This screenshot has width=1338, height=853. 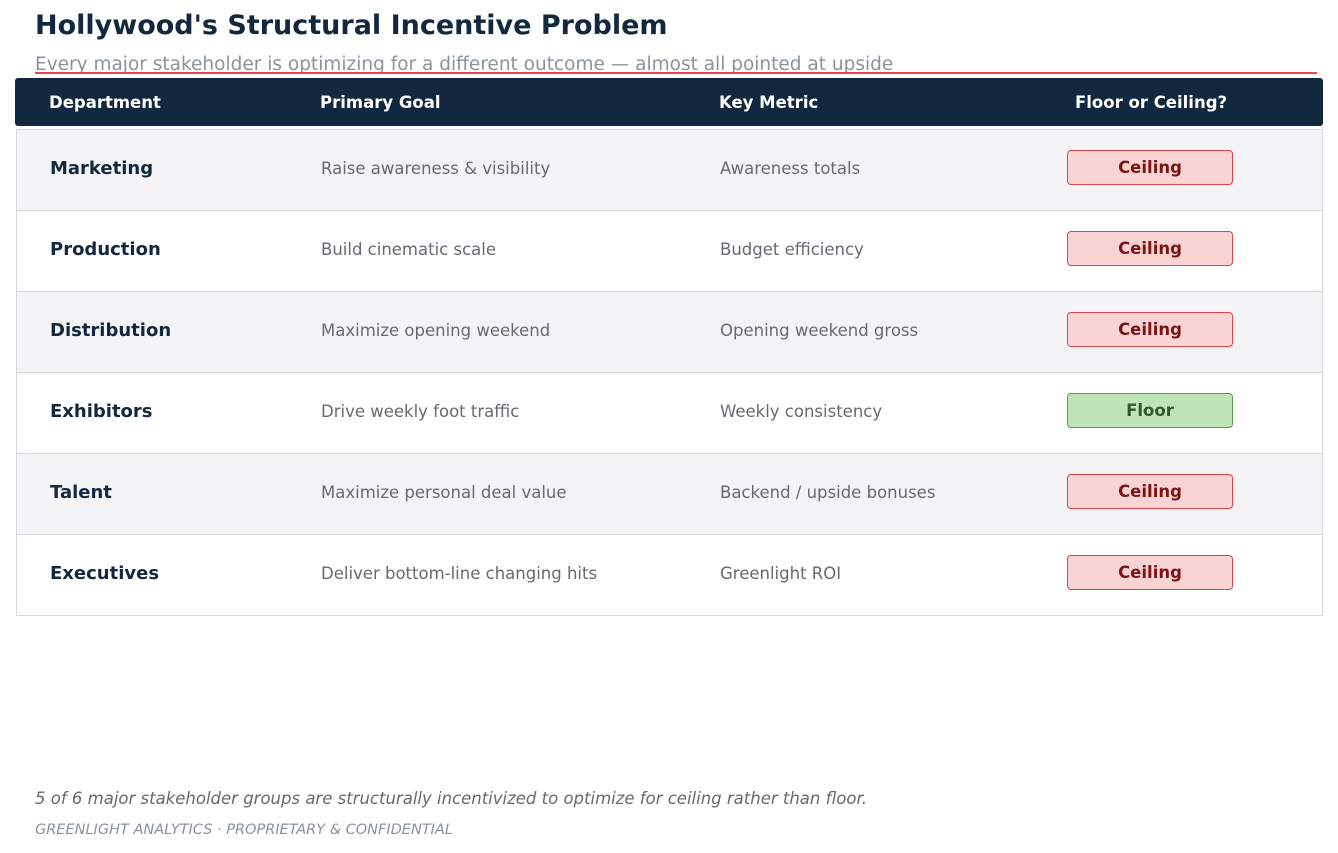 I want to click on department-cell: Talent, so click(x=81, y=492).